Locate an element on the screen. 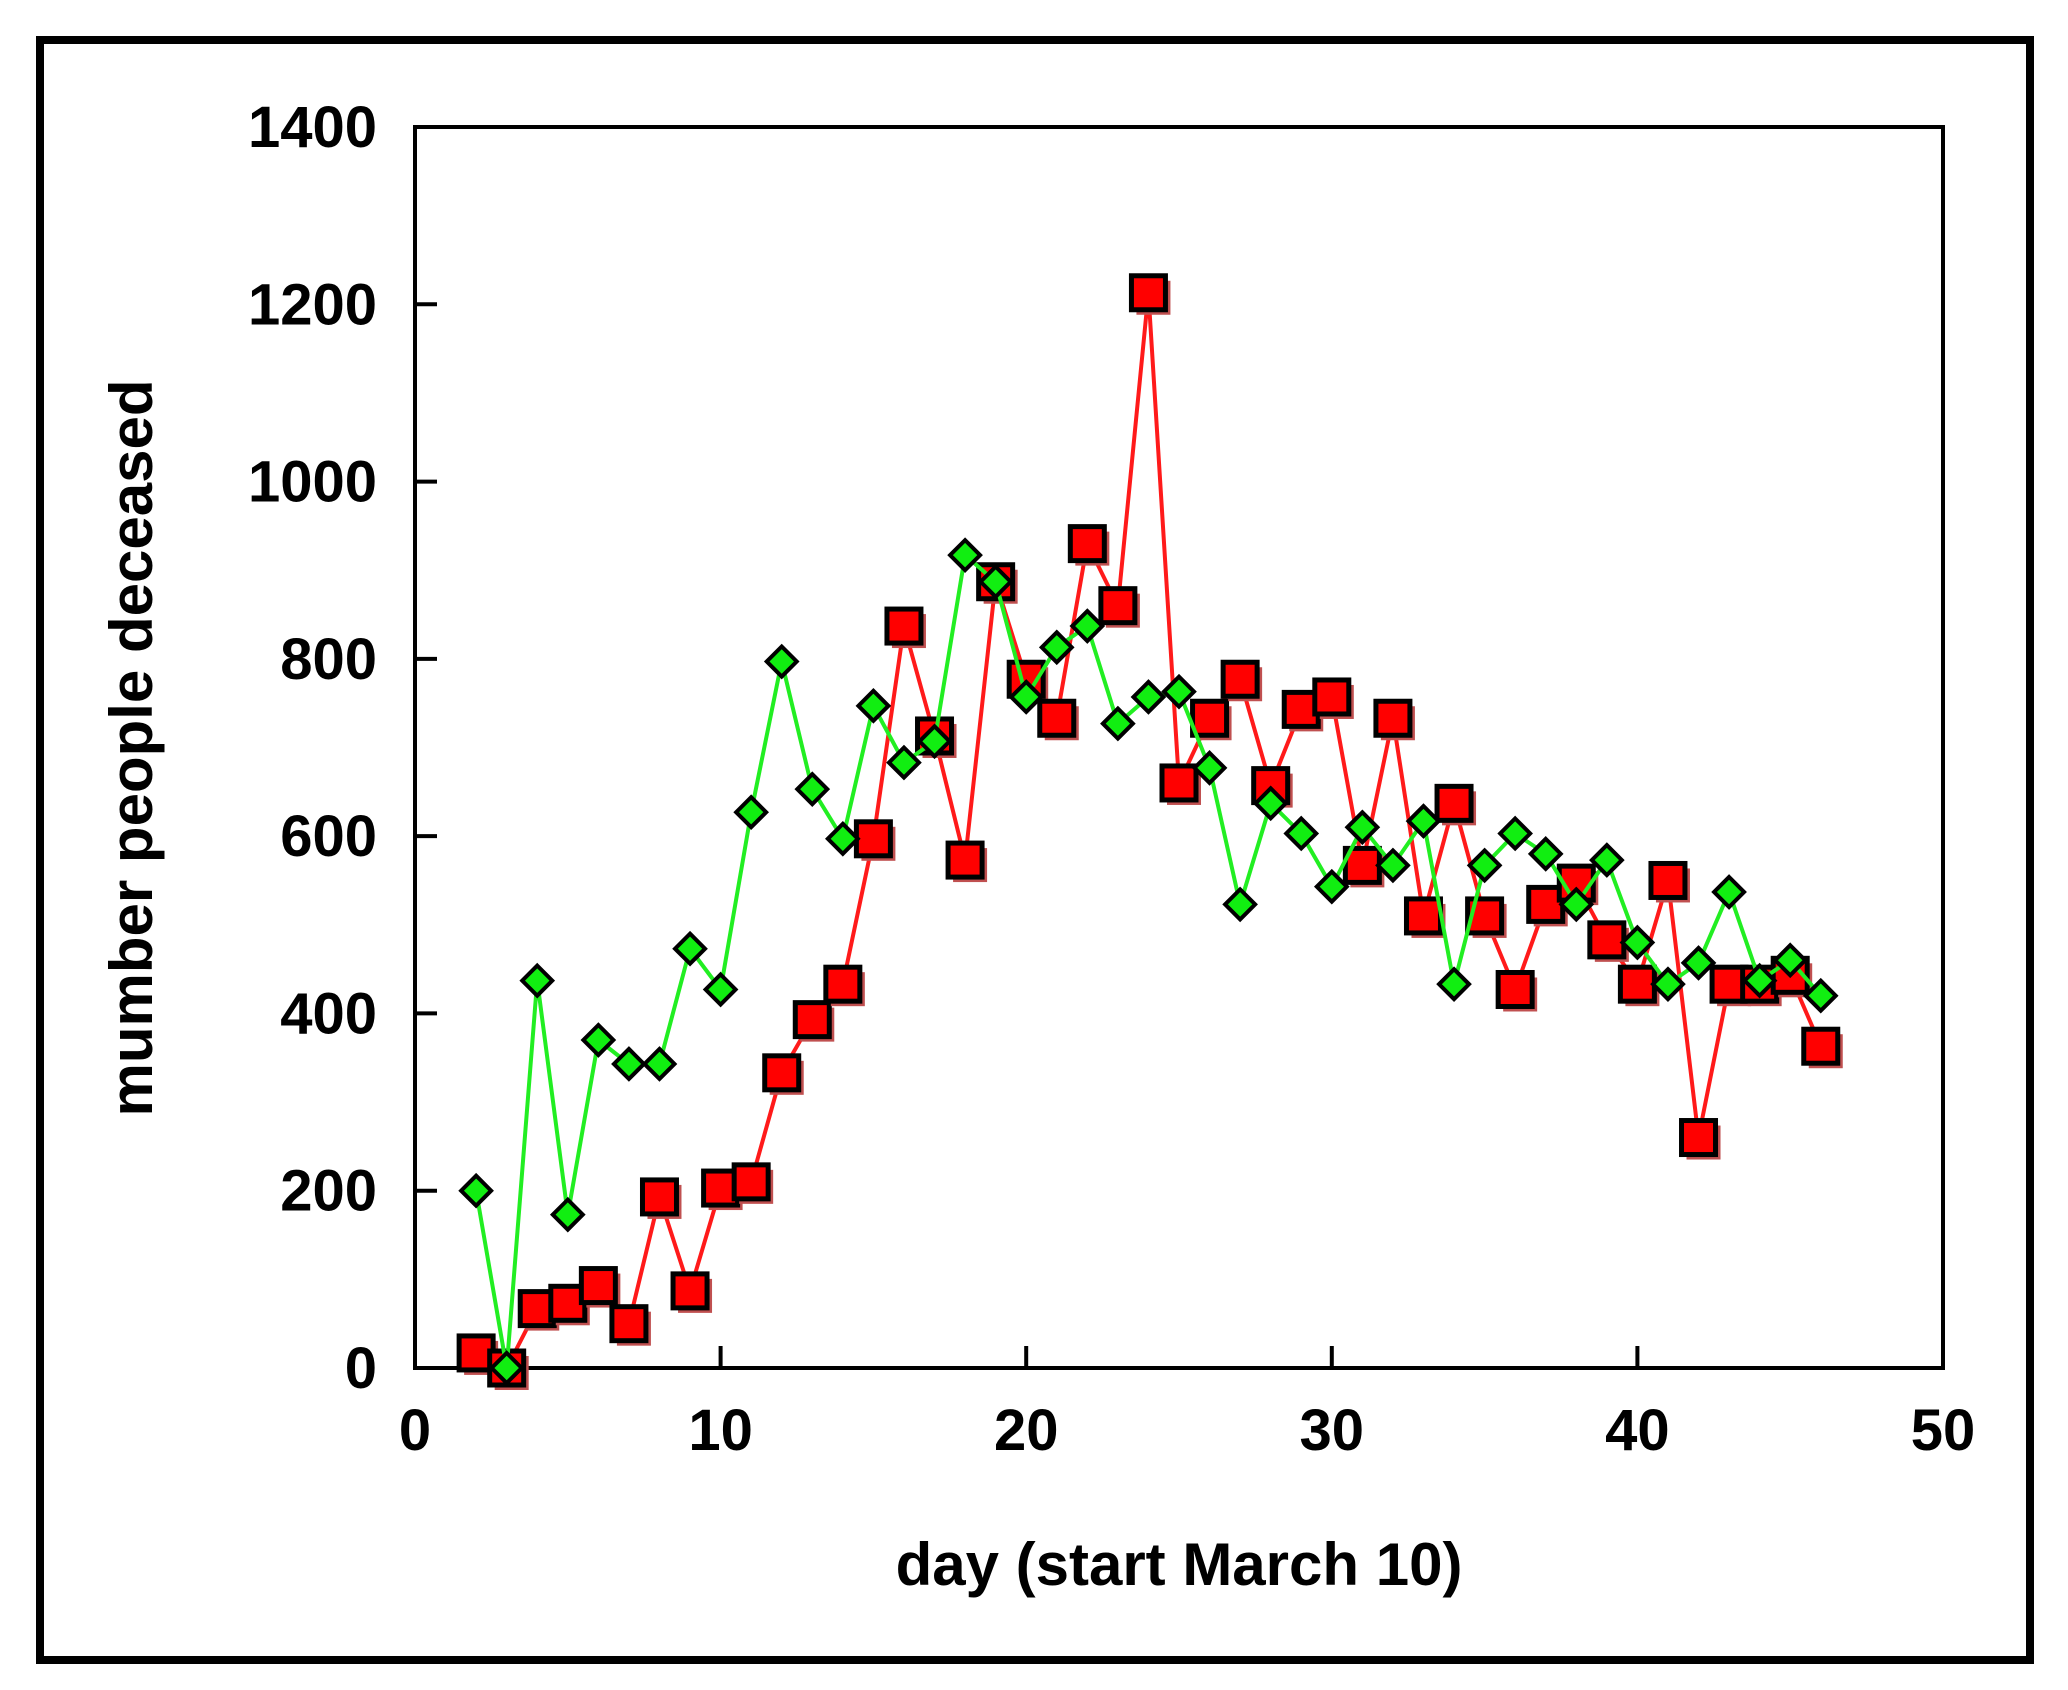  x-tick-label-2: 20 is located at coordinates (1026, 1430).